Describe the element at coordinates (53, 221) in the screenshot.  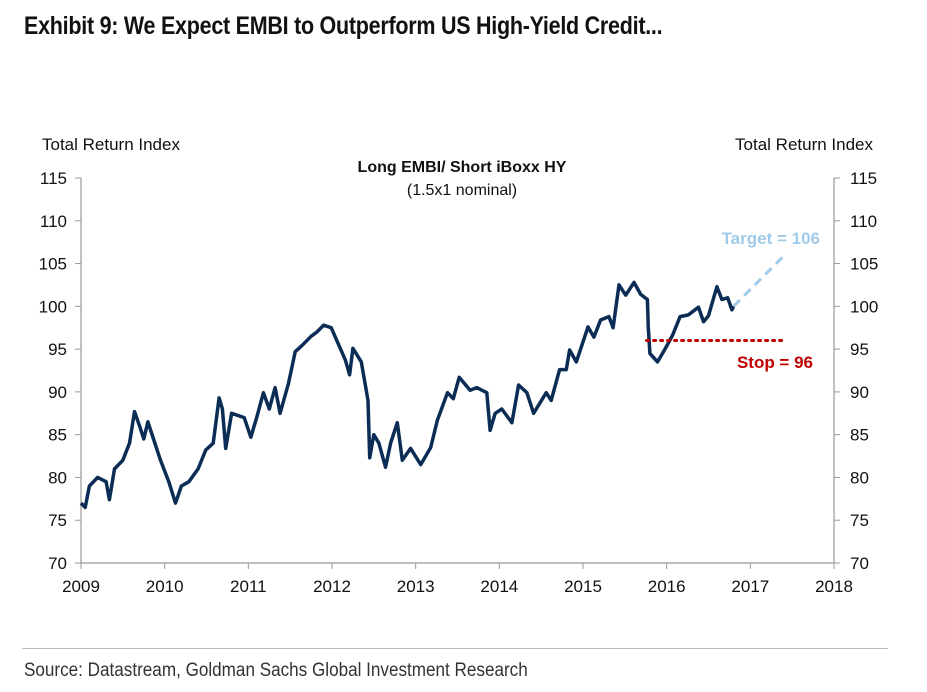
I see `left-y-tick-label: 110` at that location.